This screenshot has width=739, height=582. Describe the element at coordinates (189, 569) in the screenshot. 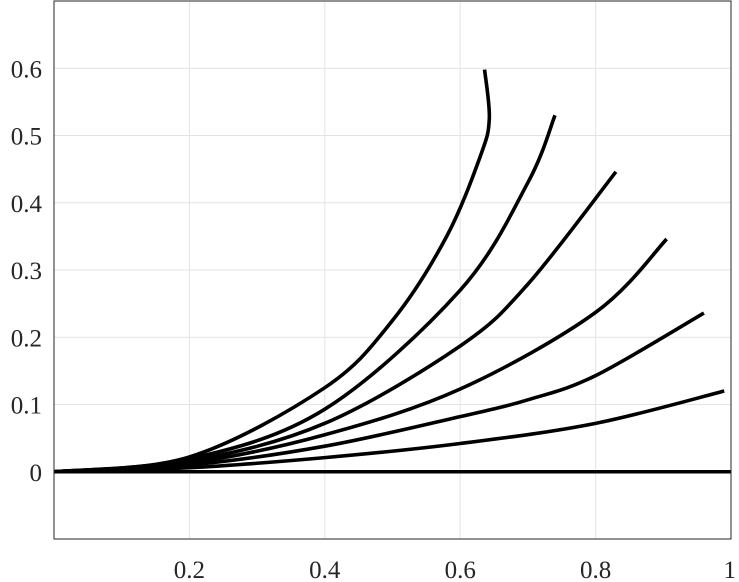

I see `x-tick-label: 0.2` at that location.